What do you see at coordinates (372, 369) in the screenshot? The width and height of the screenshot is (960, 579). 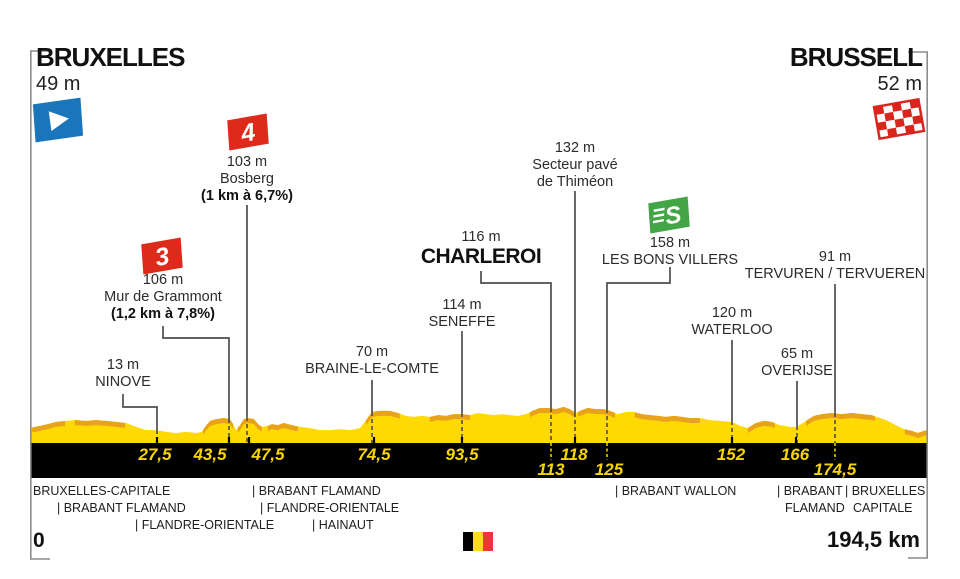 I see `landmark-name: BRAINE-LE-COMTE` at bounding box center [372, 369].